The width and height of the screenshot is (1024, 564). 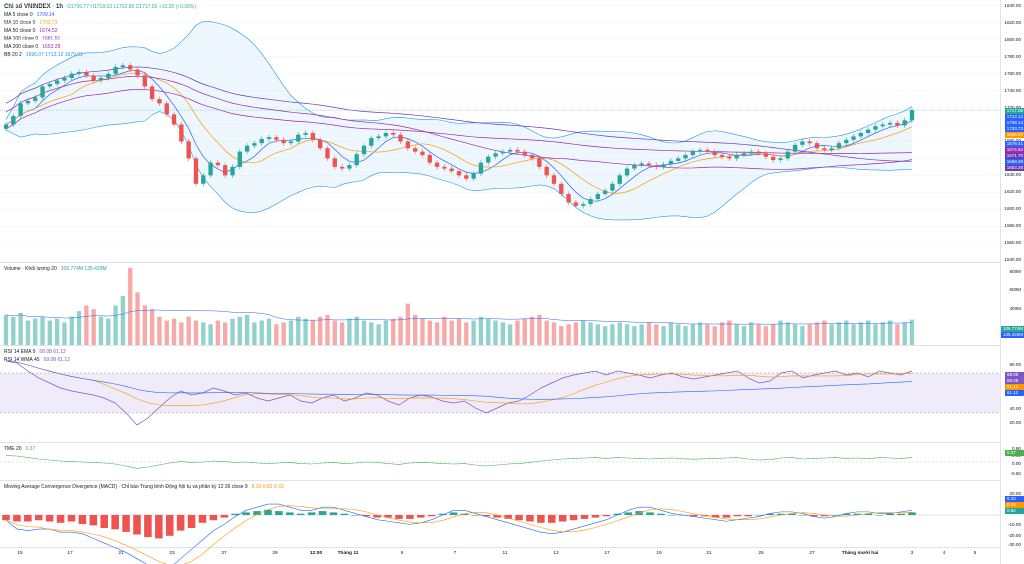 What do you see at coordinates (1012, 56) in the screenshot?
I see `price-tick-label: 1780.00` at bounding box center [1012, 56].